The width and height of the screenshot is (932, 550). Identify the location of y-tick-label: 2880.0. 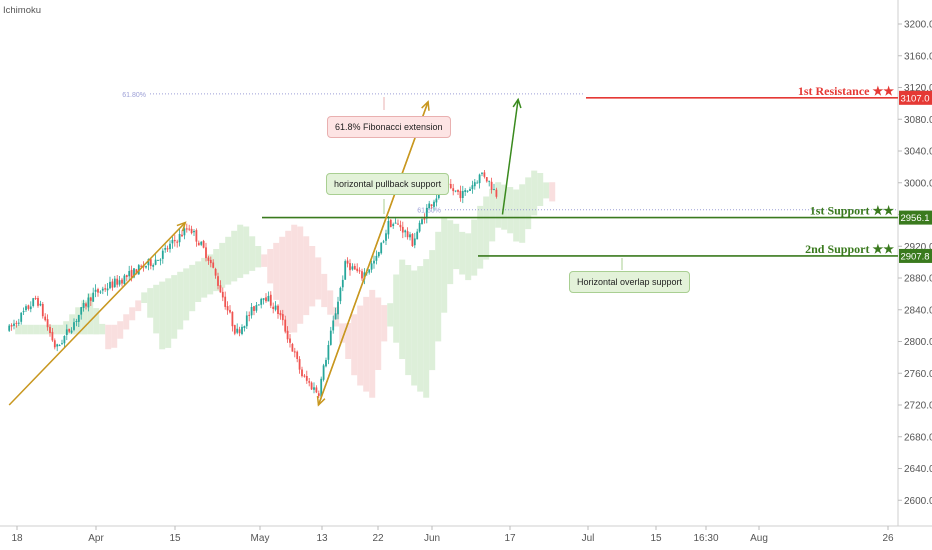
(918, 279).